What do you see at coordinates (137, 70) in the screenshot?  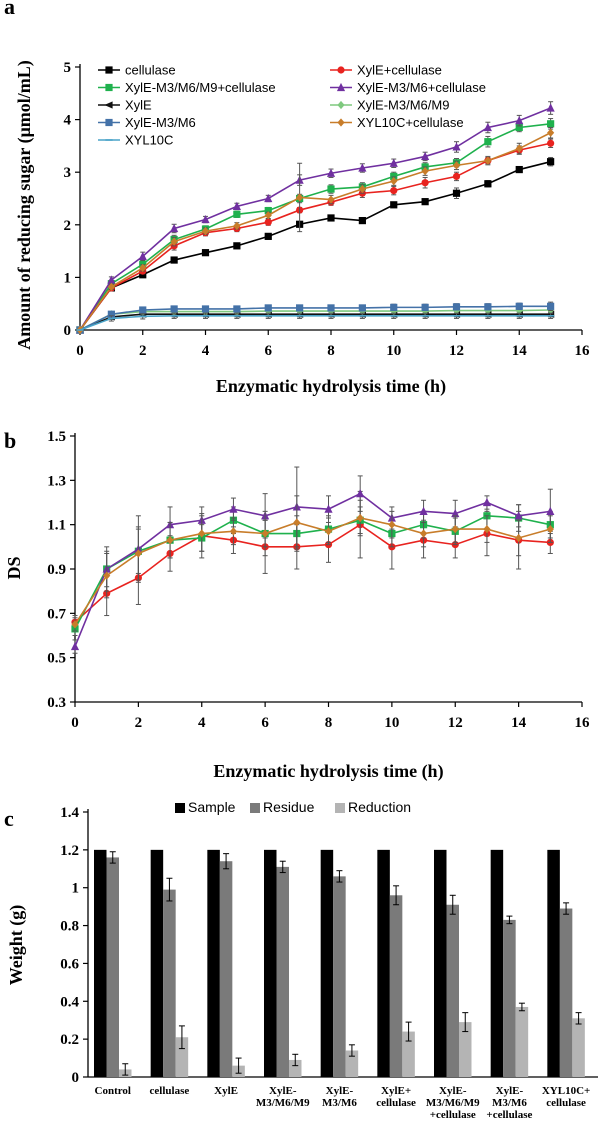 I see `legend-item-cellulase: cellulase` at bounding box center [137, 70].